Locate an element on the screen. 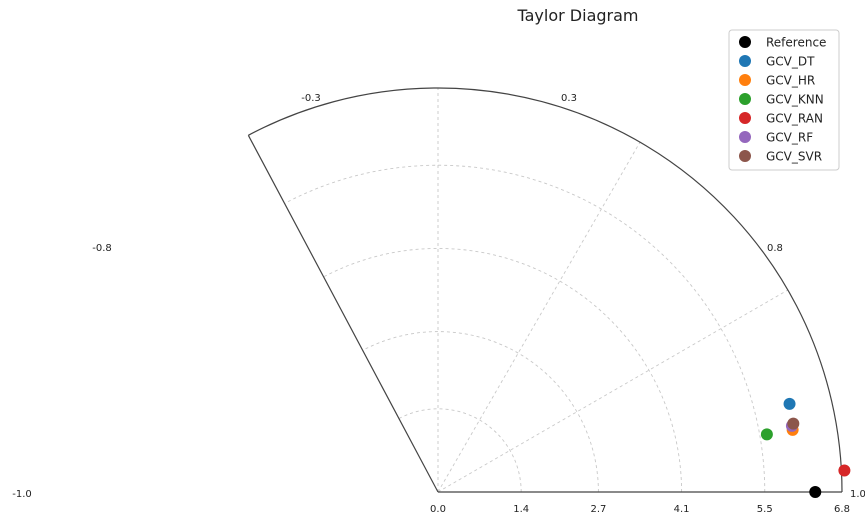  correlation-label: -1.0 is located at coordinates (22, 494).